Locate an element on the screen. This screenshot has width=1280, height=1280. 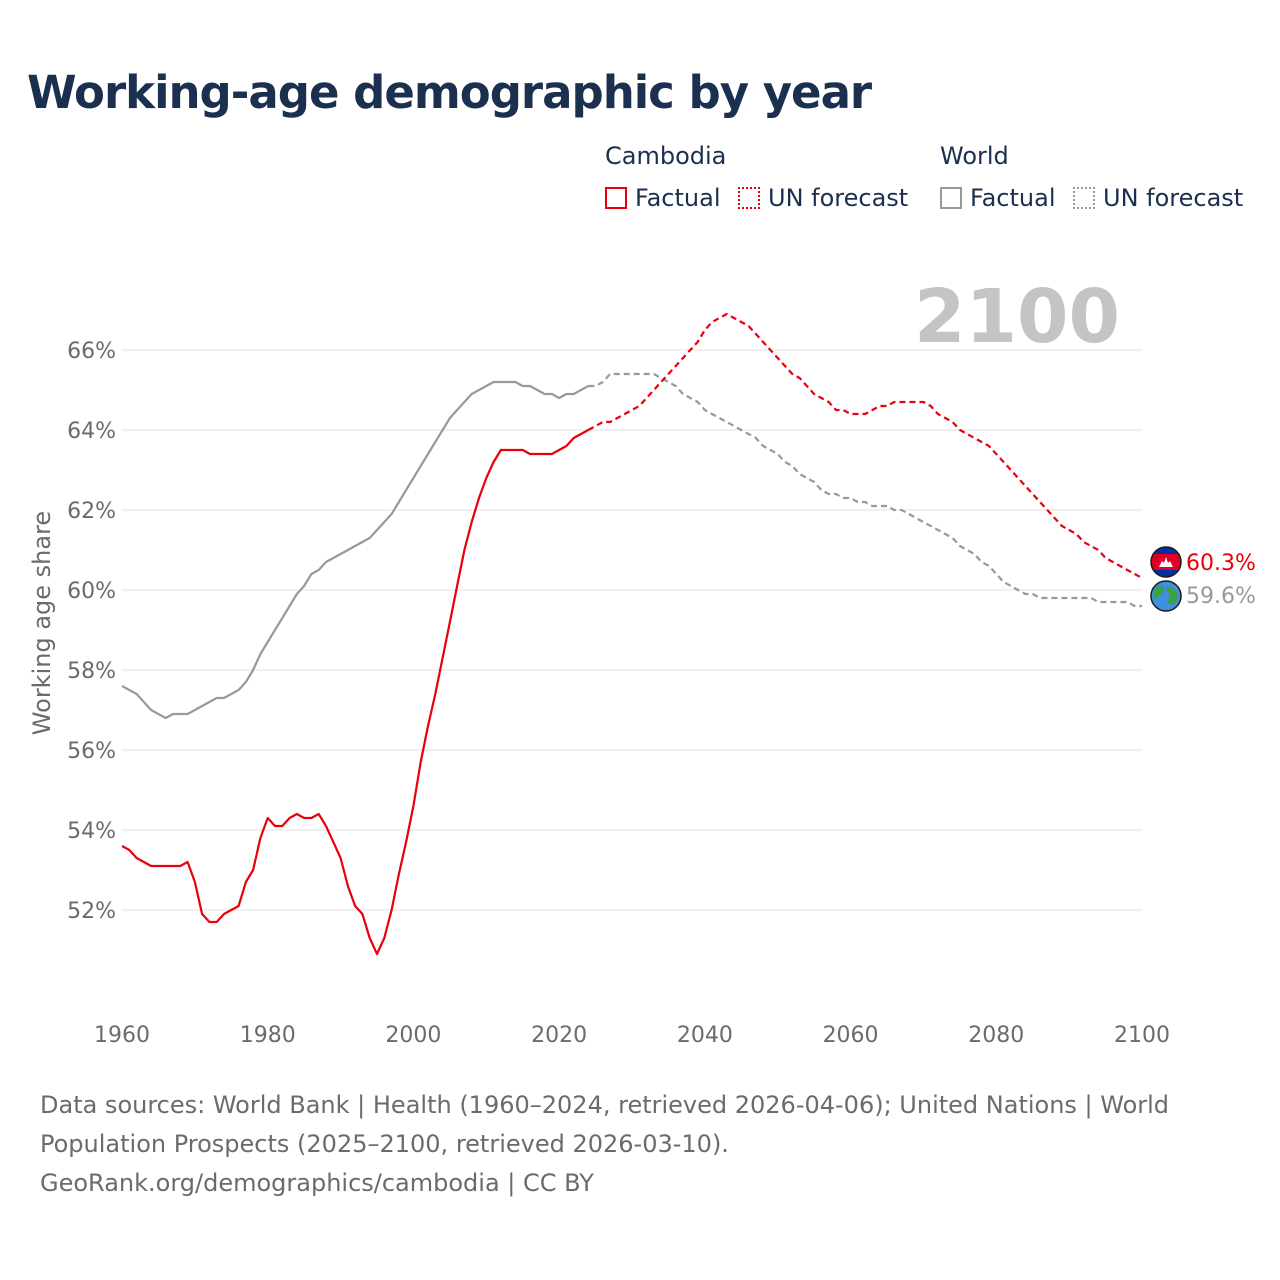
y-tick-label: 56% is located at coordinates (91, 751).